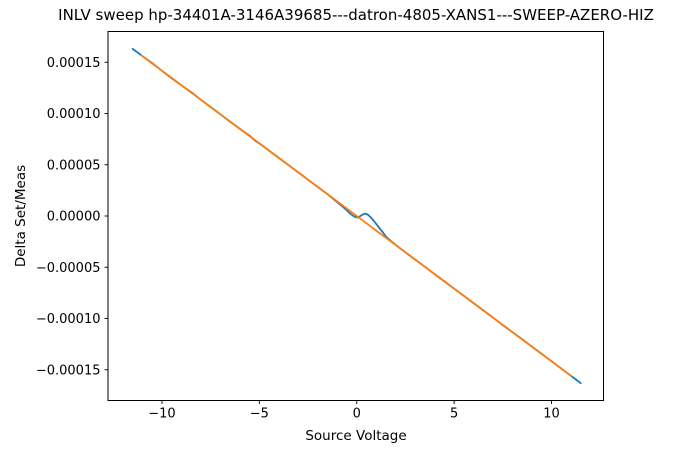 The height and width of the screenshot is (455, 694). What do you see at coordinates (454, 414) in the screenshot?
I see `x-tick-label: 5` at bounding box center [454, 414].